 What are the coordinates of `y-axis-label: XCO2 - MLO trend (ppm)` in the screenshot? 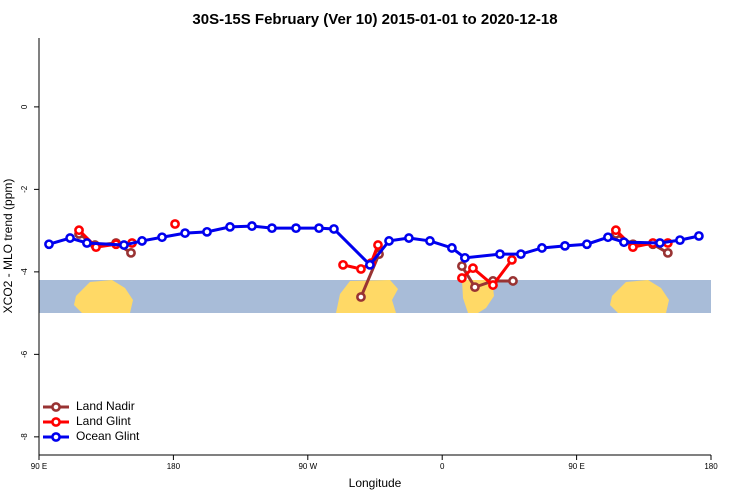 It's located at (8, 246).